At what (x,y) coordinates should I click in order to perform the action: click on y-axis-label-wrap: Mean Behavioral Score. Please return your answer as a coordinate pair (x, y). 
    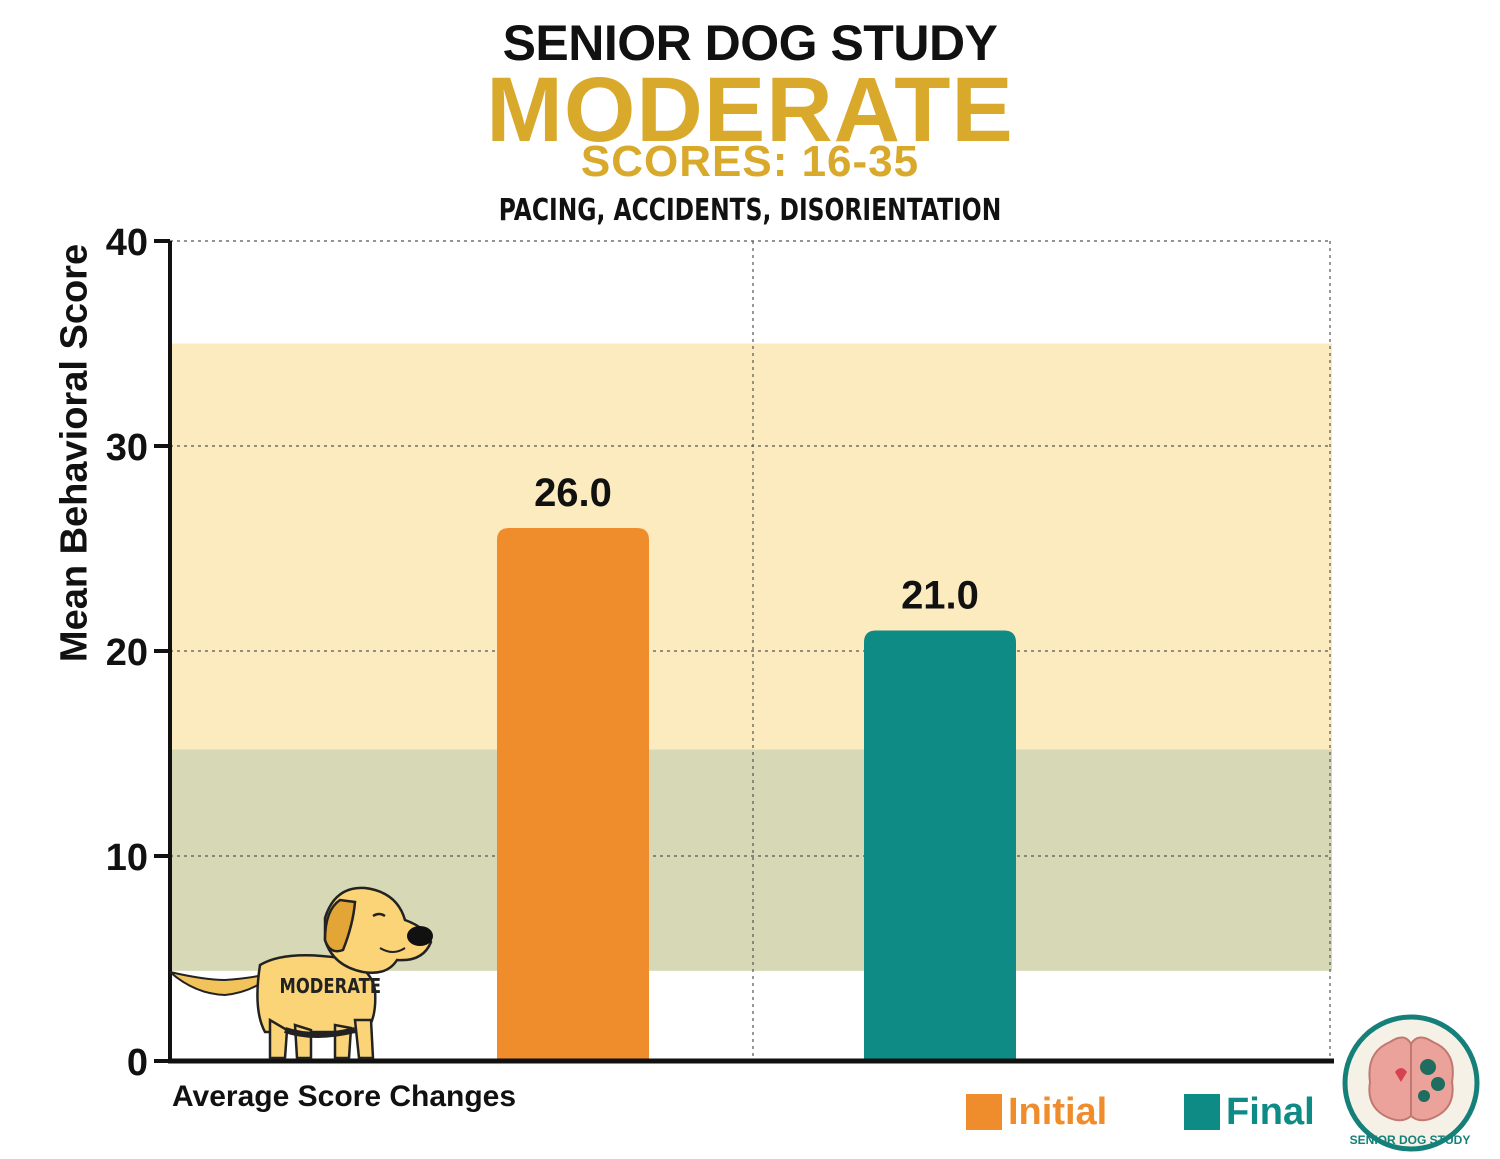
    Looking at the image, I should click on (75, 452).